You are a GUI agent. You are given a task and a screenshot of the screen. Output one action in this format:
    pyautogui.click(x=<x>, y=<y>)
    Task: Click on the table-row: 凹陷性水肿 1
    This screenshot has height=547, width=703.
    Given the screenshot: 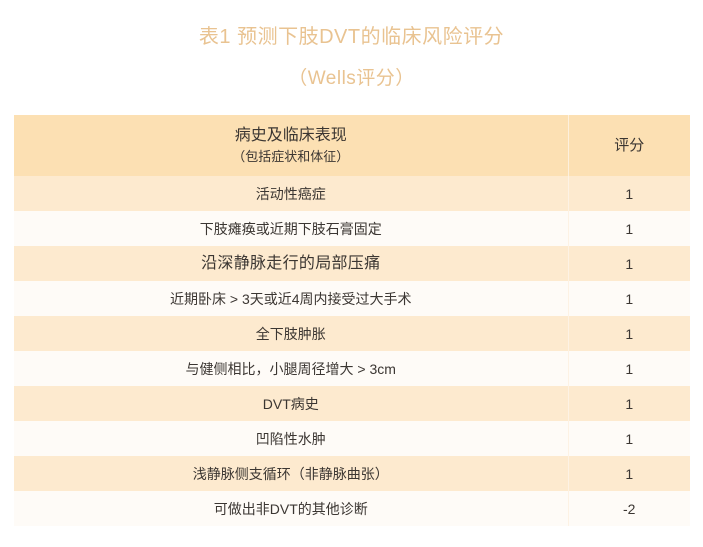 What is the action you would take?
    pyautogui.click(x=352, y=438)
    